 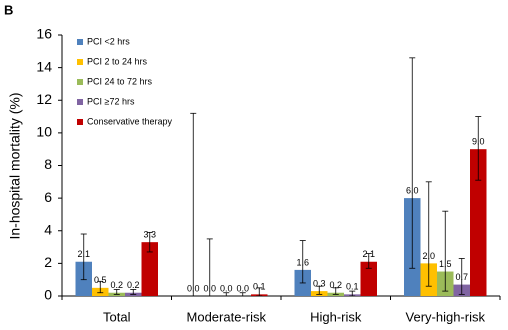 I want to click on data-label: 3.3, so click(x=149, y=235).